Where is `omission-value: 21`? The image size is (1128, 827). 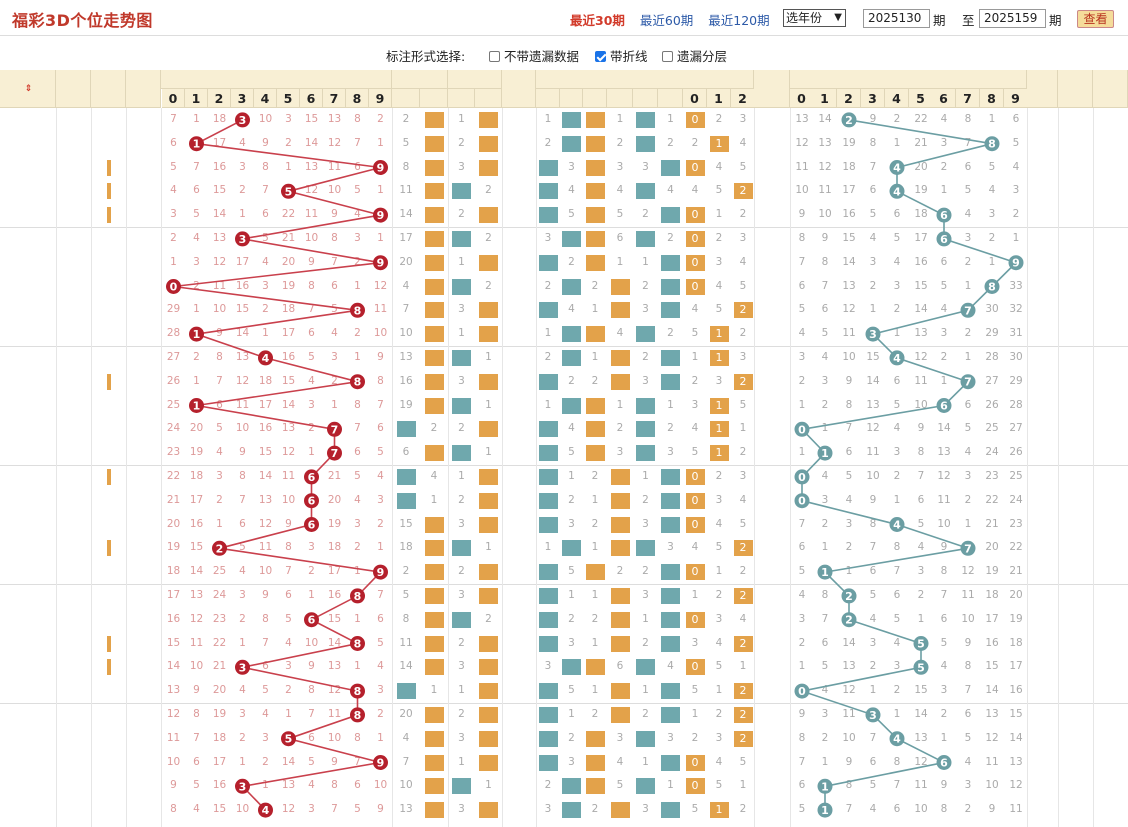
omission-value: 21 is located at coordinates (173, 499).